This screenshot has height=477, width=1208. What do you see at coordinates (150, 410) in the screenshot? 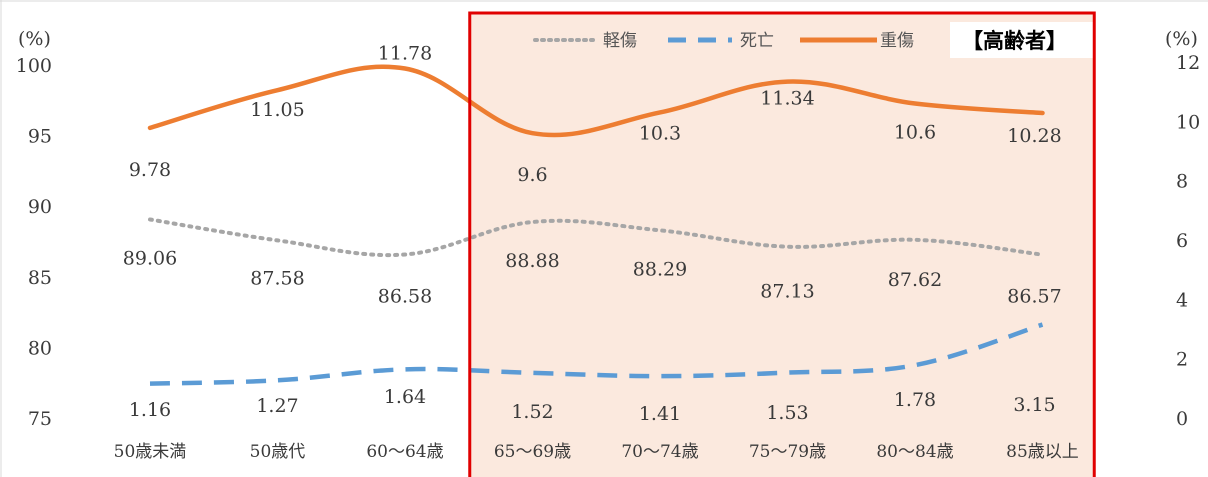
I see `data-label-death: 1.16` at bounding box center [150, 410].